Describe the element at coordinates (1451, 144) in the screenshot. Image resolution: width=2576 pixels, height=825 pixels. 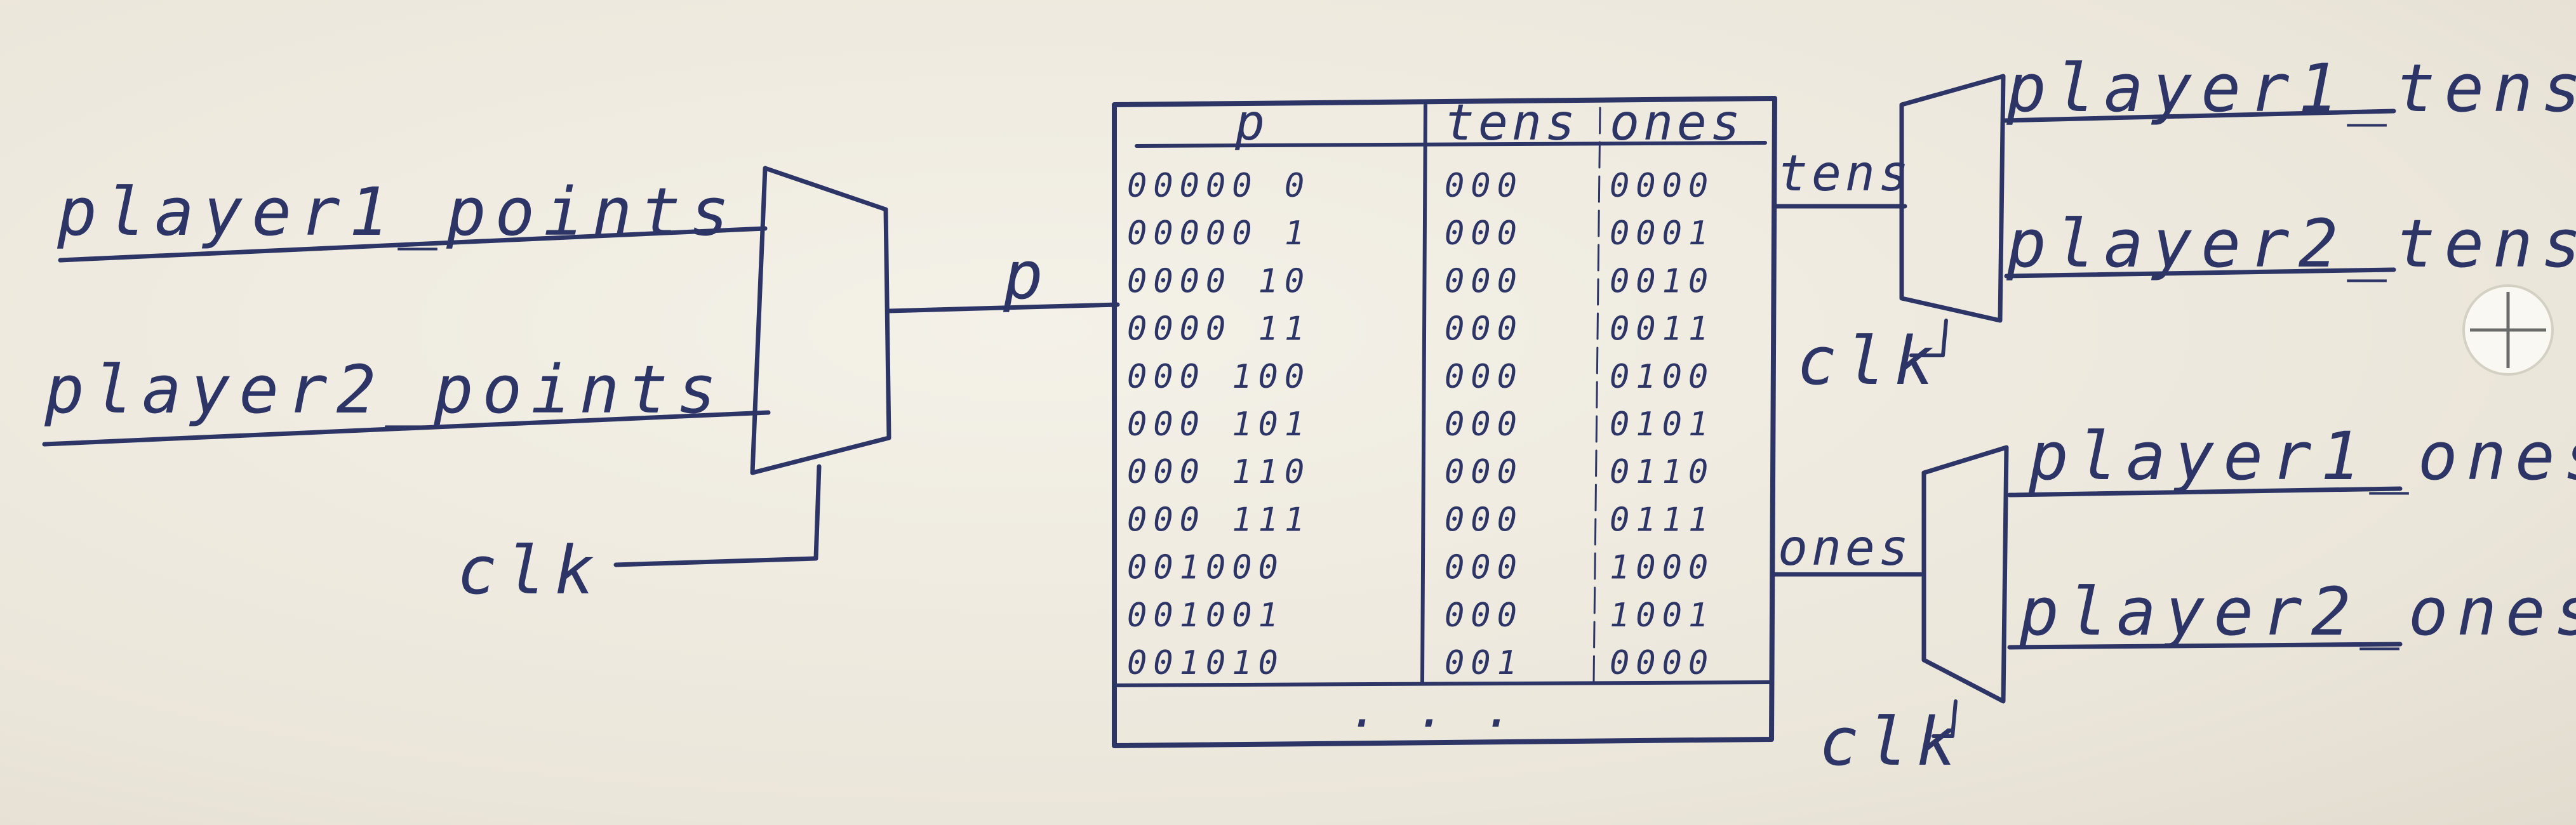
I see `table-header-line` at that location.